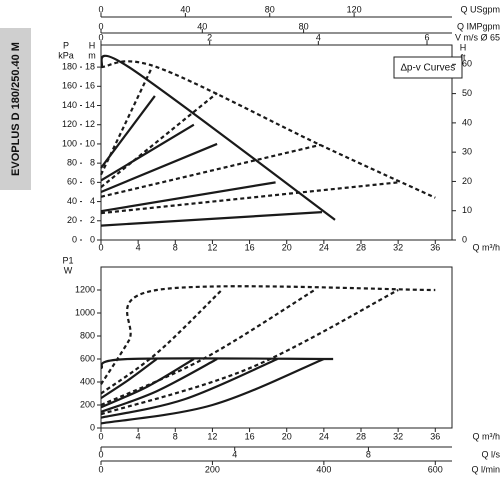 Image resolution: width=504 pixels, height=490 pixels. I want to click on y-tick-label: 800, so click(87, 335).